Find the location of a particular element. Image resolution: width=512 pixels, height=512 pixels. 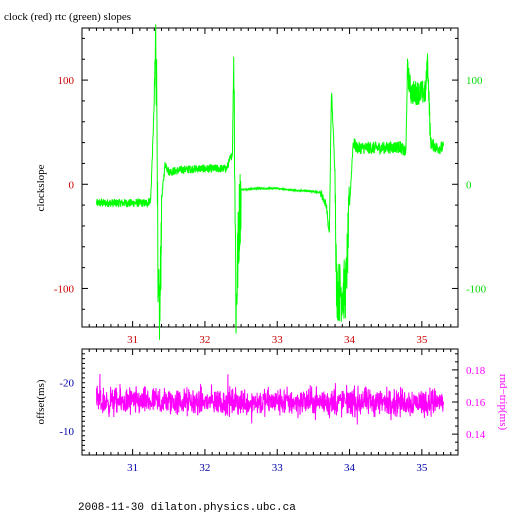

bottom-y-left-tick-label: -20 is located at coordinates (66, 384).